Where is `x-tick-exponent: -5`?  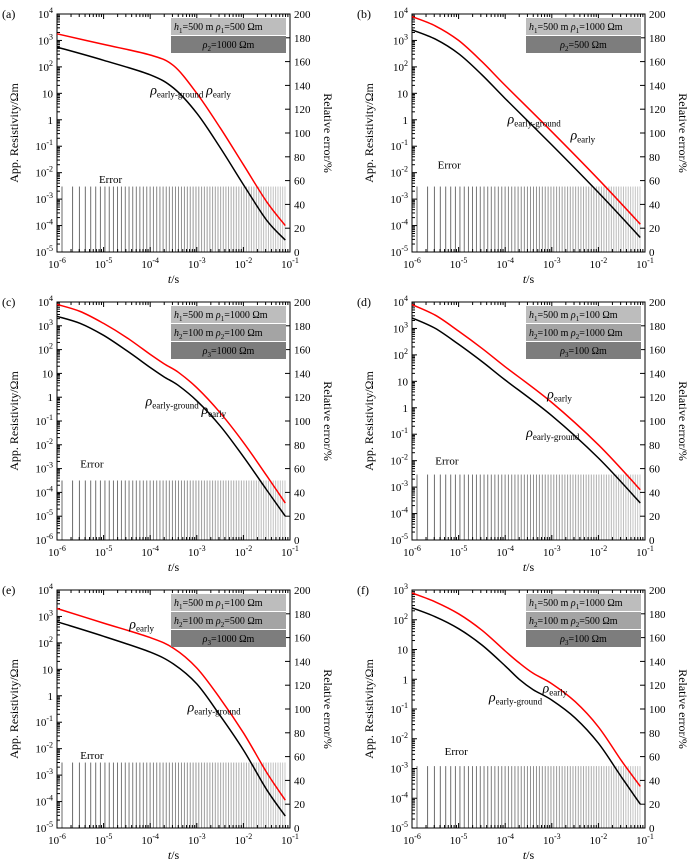
x-tick-exponent: -5 is located at coordinates (464, 548).